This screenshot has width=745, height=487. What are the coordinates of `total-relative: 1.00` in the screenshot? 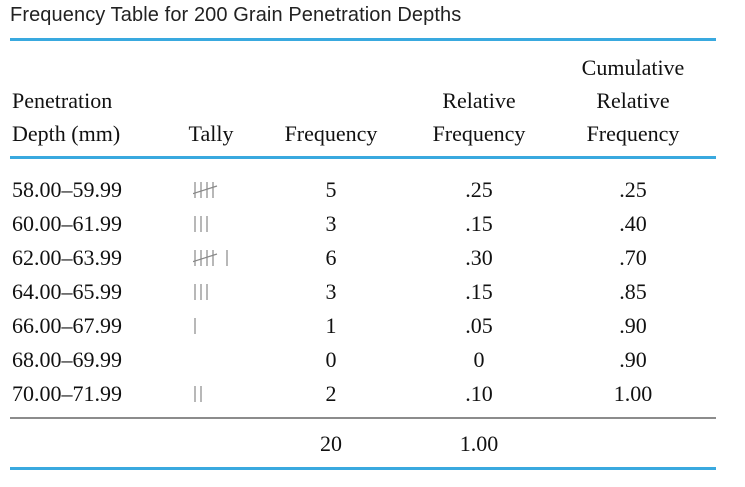 It's located at (479, 443).